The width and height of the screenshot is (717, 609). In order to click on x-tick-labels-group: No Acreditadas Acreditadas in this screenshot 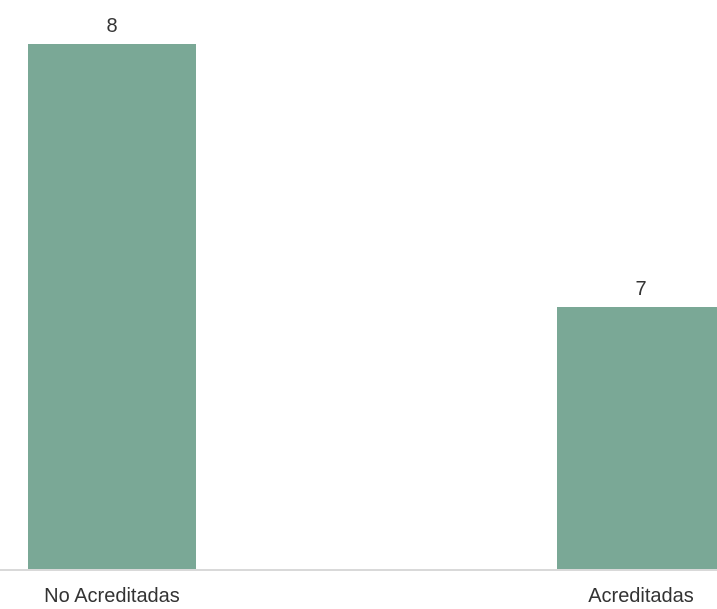, I will do `click(369, 596)`.